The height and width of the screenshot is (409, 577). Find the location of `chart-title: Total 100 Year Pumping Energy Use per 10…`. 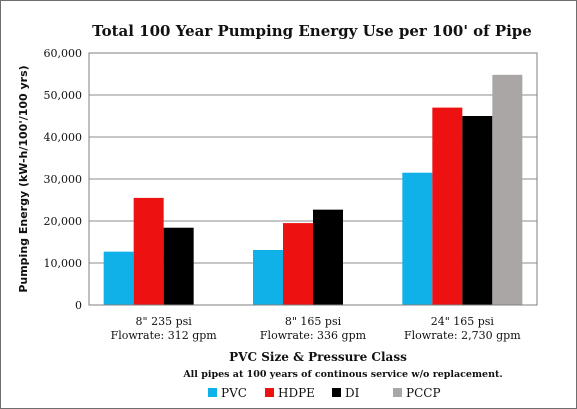

chart-title: Total 100 Year Pumping Energy Use per 10… is located at coordinates (312, 31).